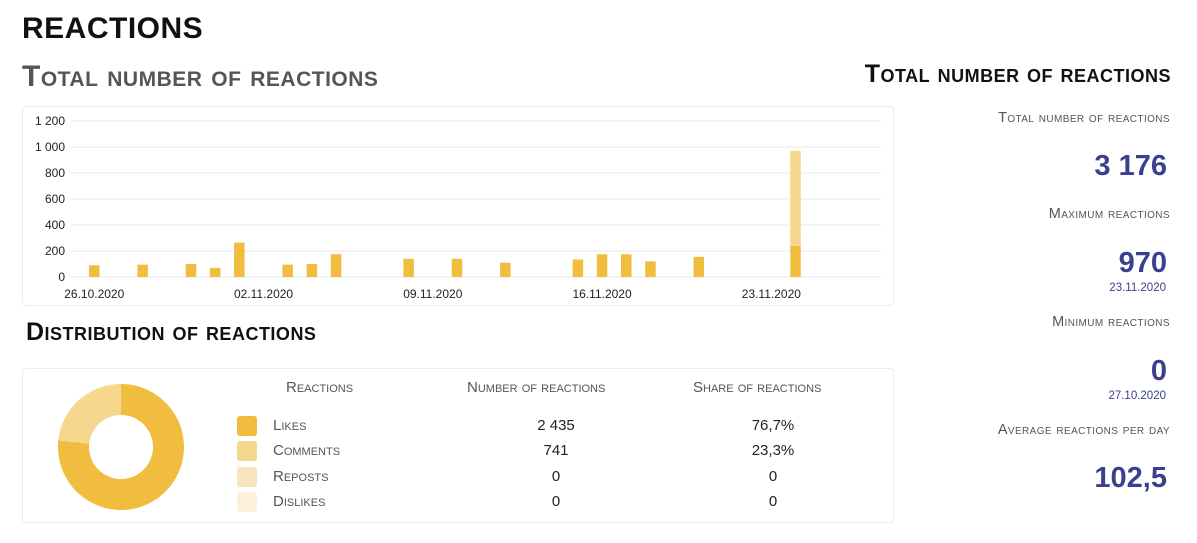 This screenshot has height=543, width=1197. What do you see at coordinates (1084, 118) in the screenshot?
I see `total-reactions-label: Total number of reactions` at bounding box center [1084, 118].